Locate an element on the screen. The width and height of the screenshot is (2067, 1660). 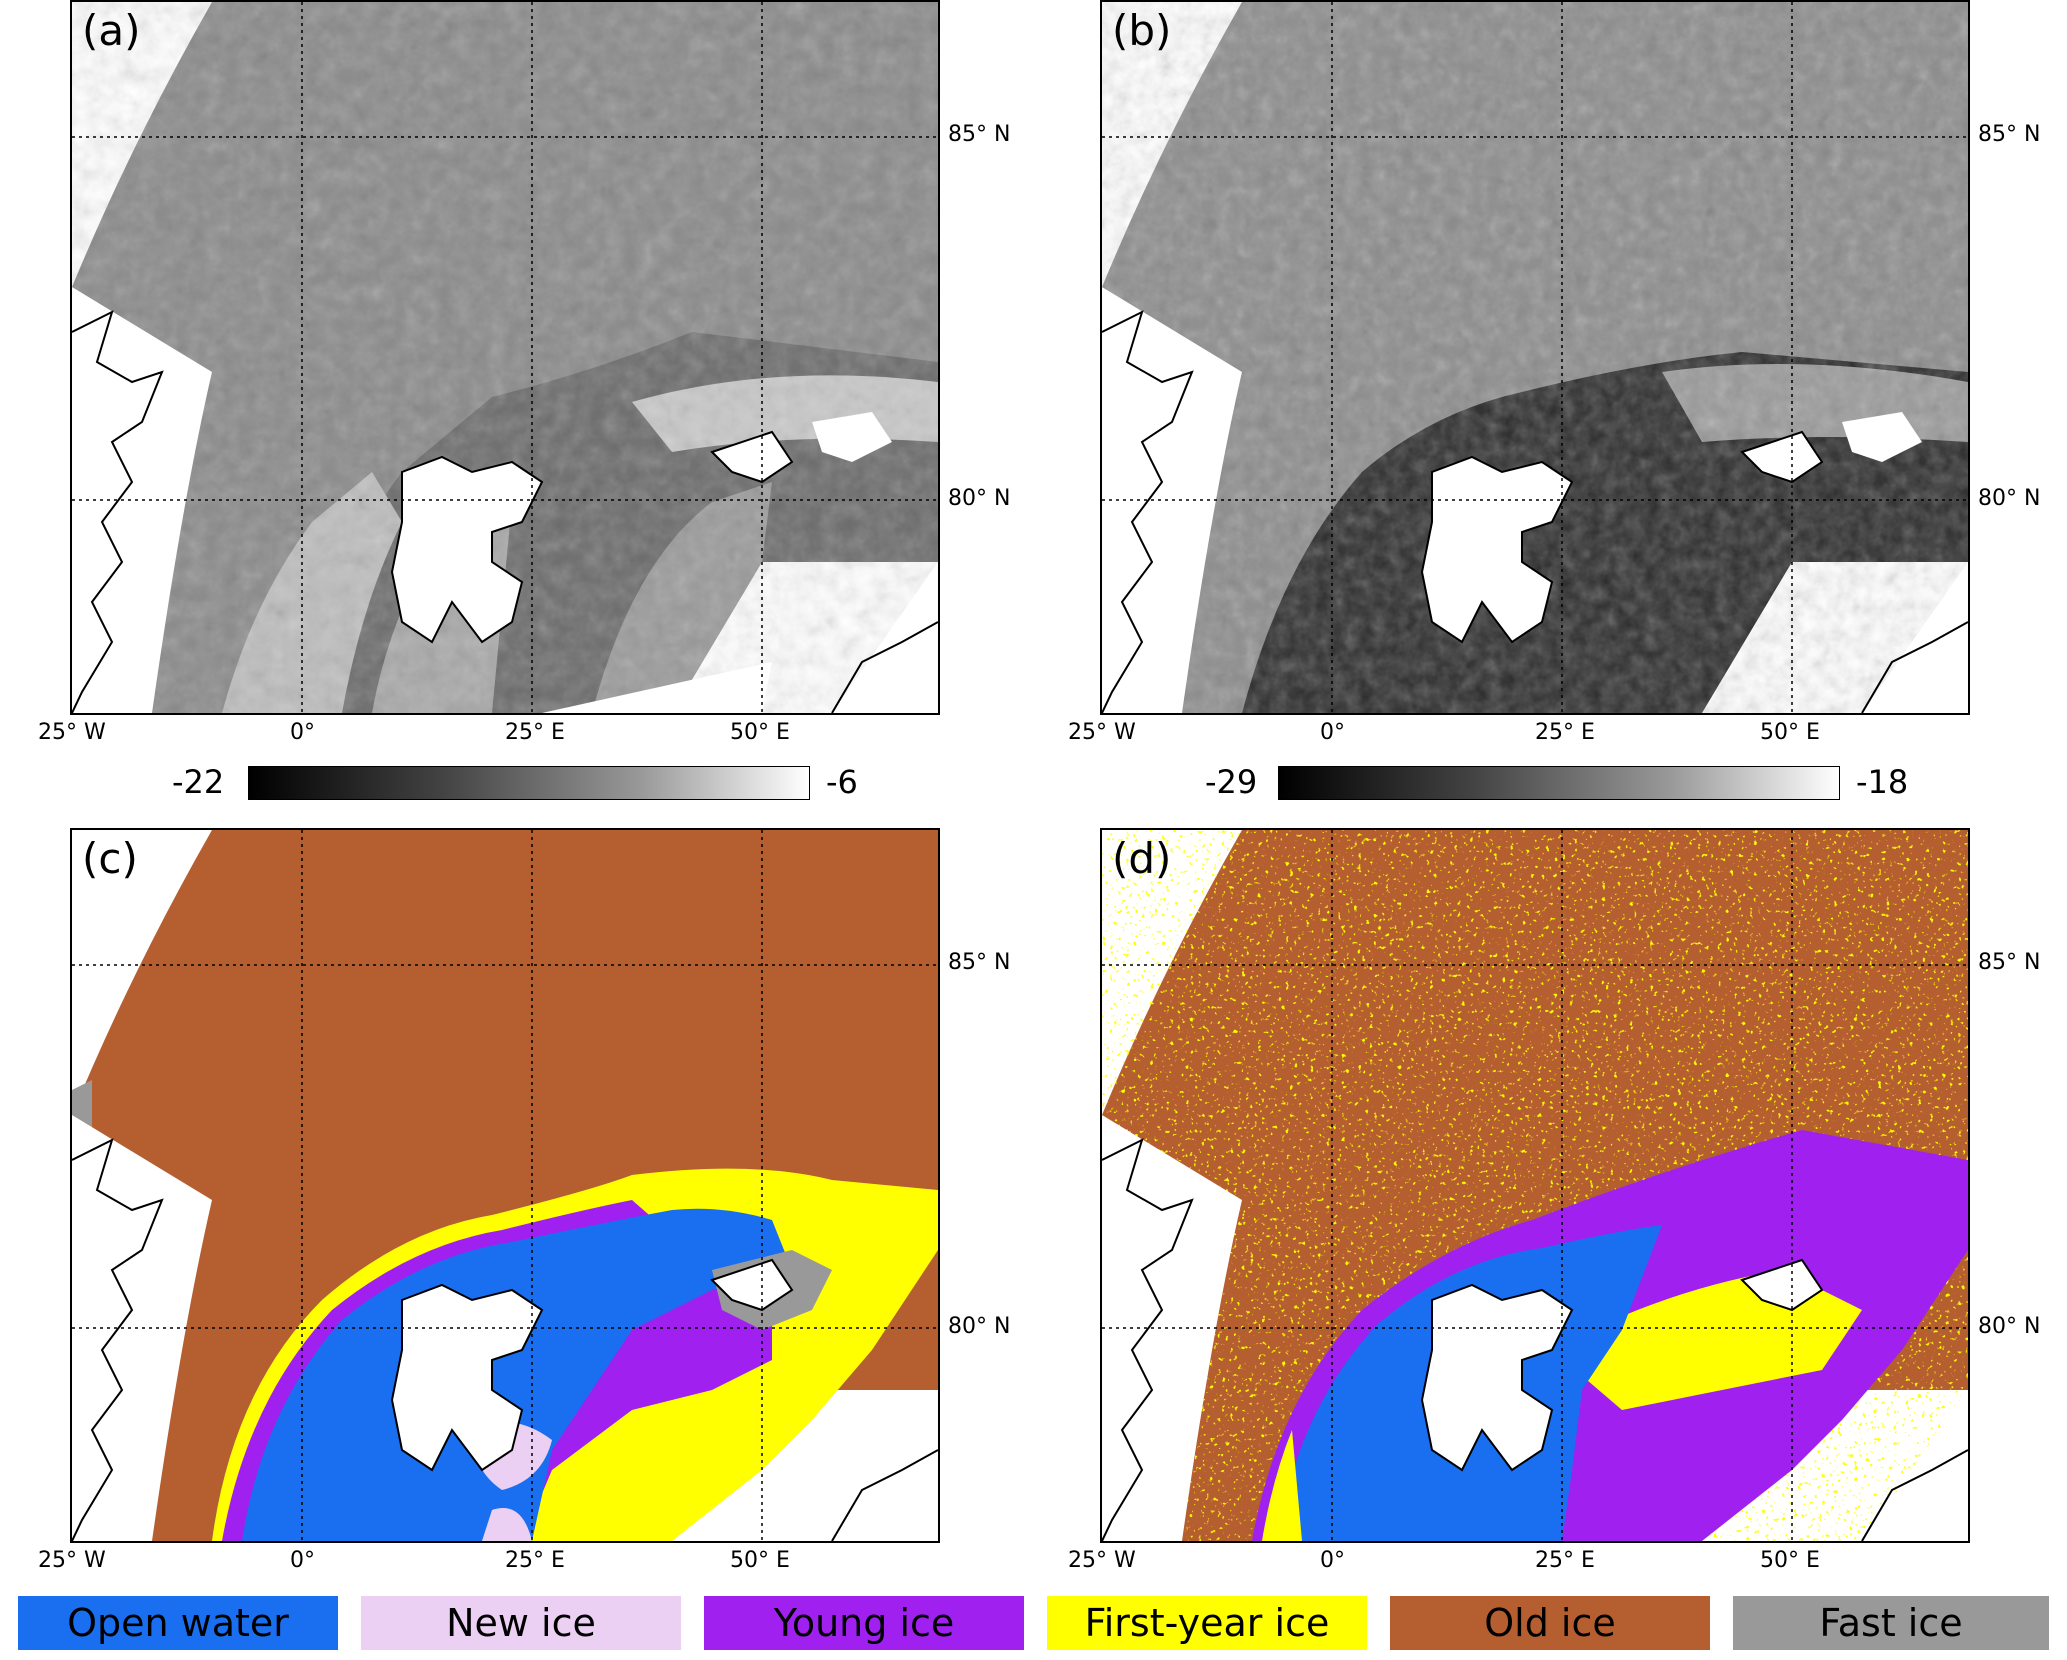
lat-tick-a-0: 85° N is located at coordinates (979, 134).